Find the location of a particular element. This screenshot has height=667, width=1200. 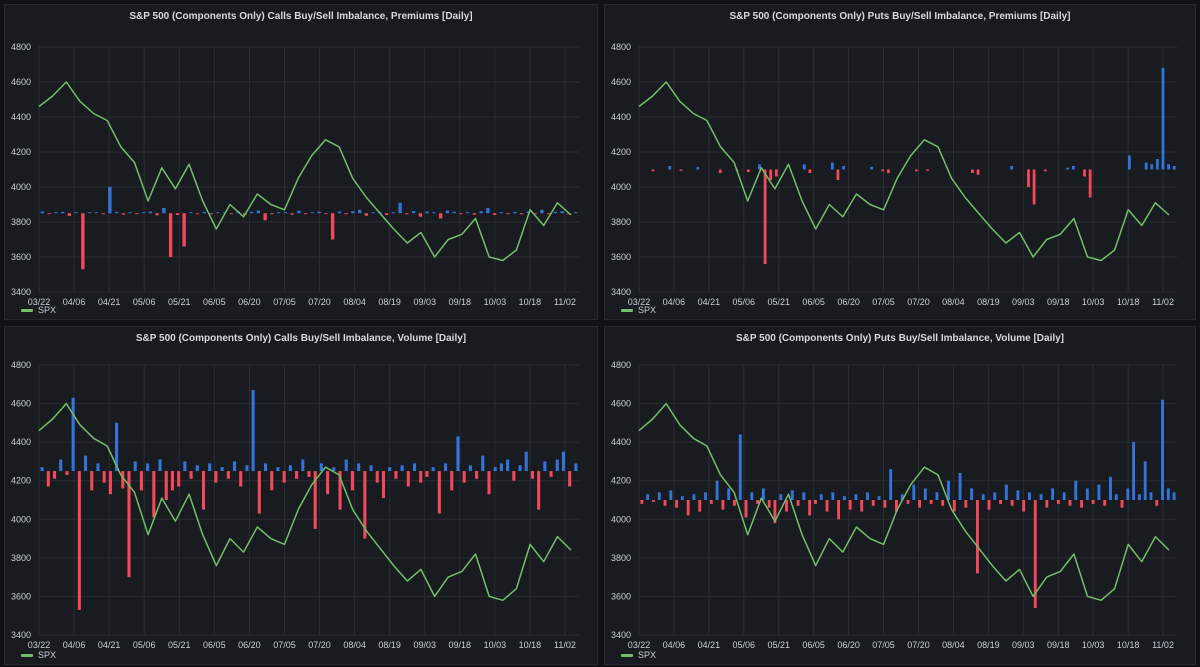

x-tick-label: 10/18 is located at coordinates (1128, 302).